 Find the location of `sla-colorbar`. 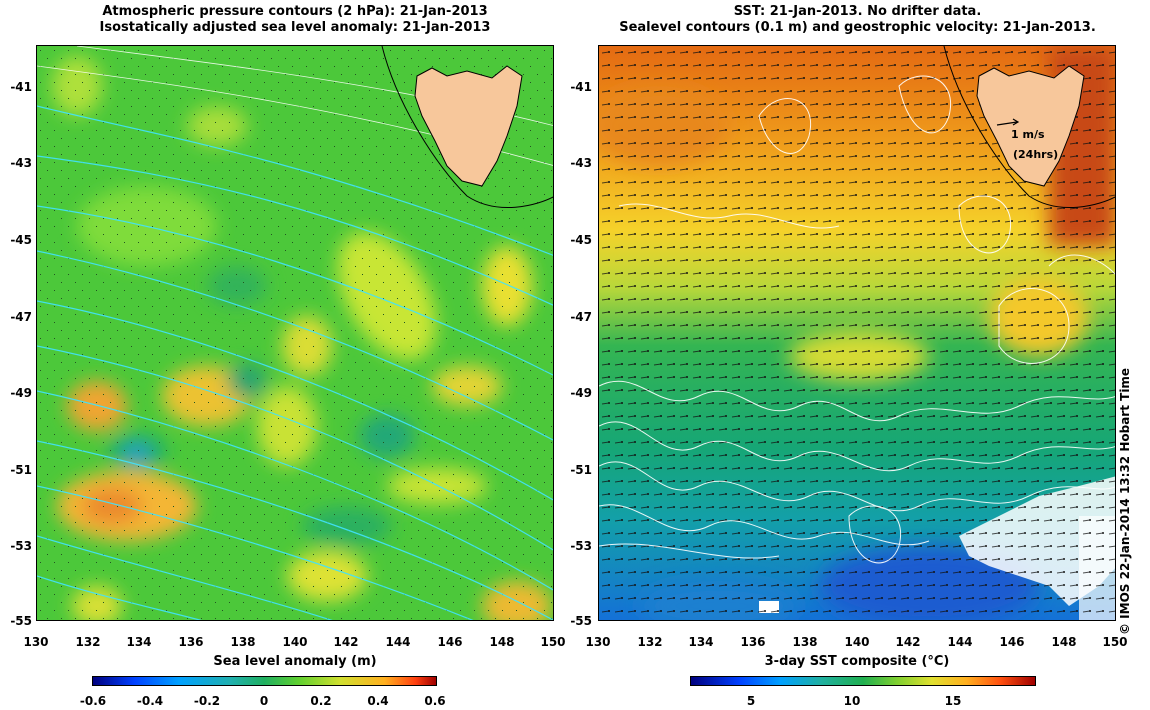

sla-colorbar is located at coordinates (264, 681).